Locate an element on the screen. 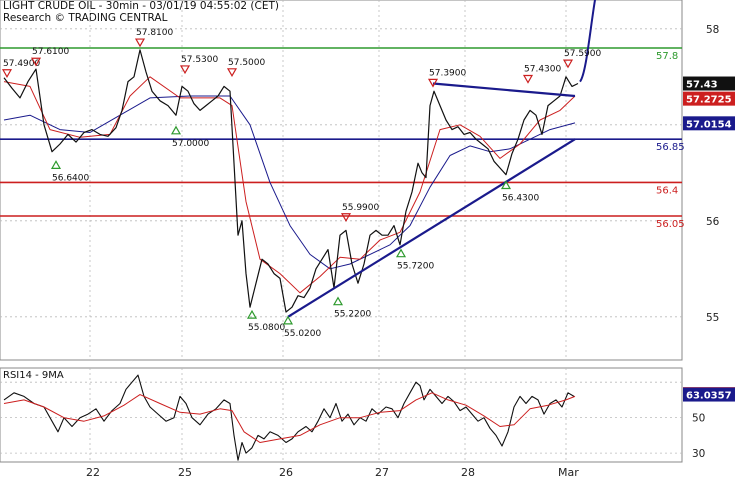 The width and height of the screenshot is (735, 480). rsi-y-tick-label: 30 is located at coordinates (698, 454).